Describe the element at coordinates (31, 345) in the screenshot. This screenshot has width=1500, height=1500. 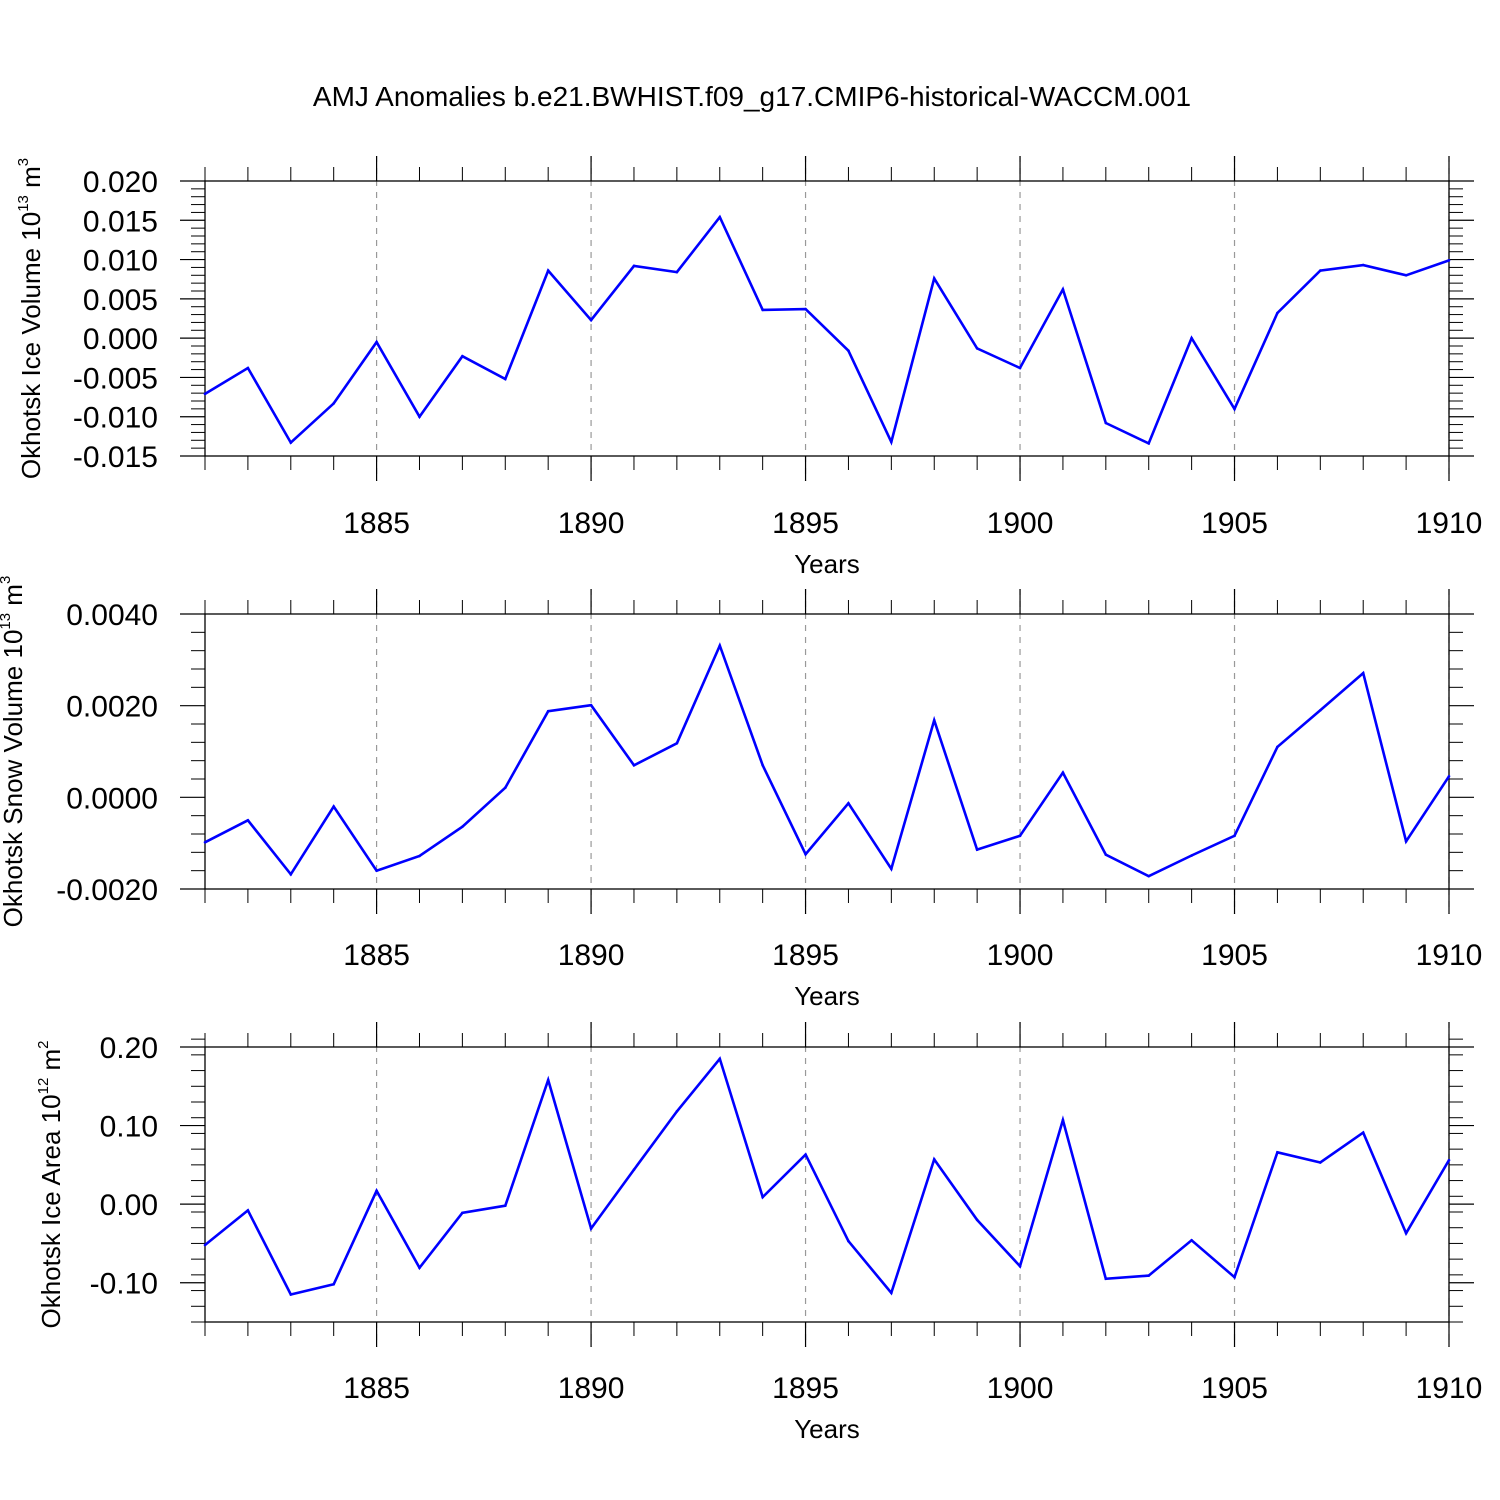
I see `y-axis-label-main: Okhotsk Ice Volume 10` at that location.